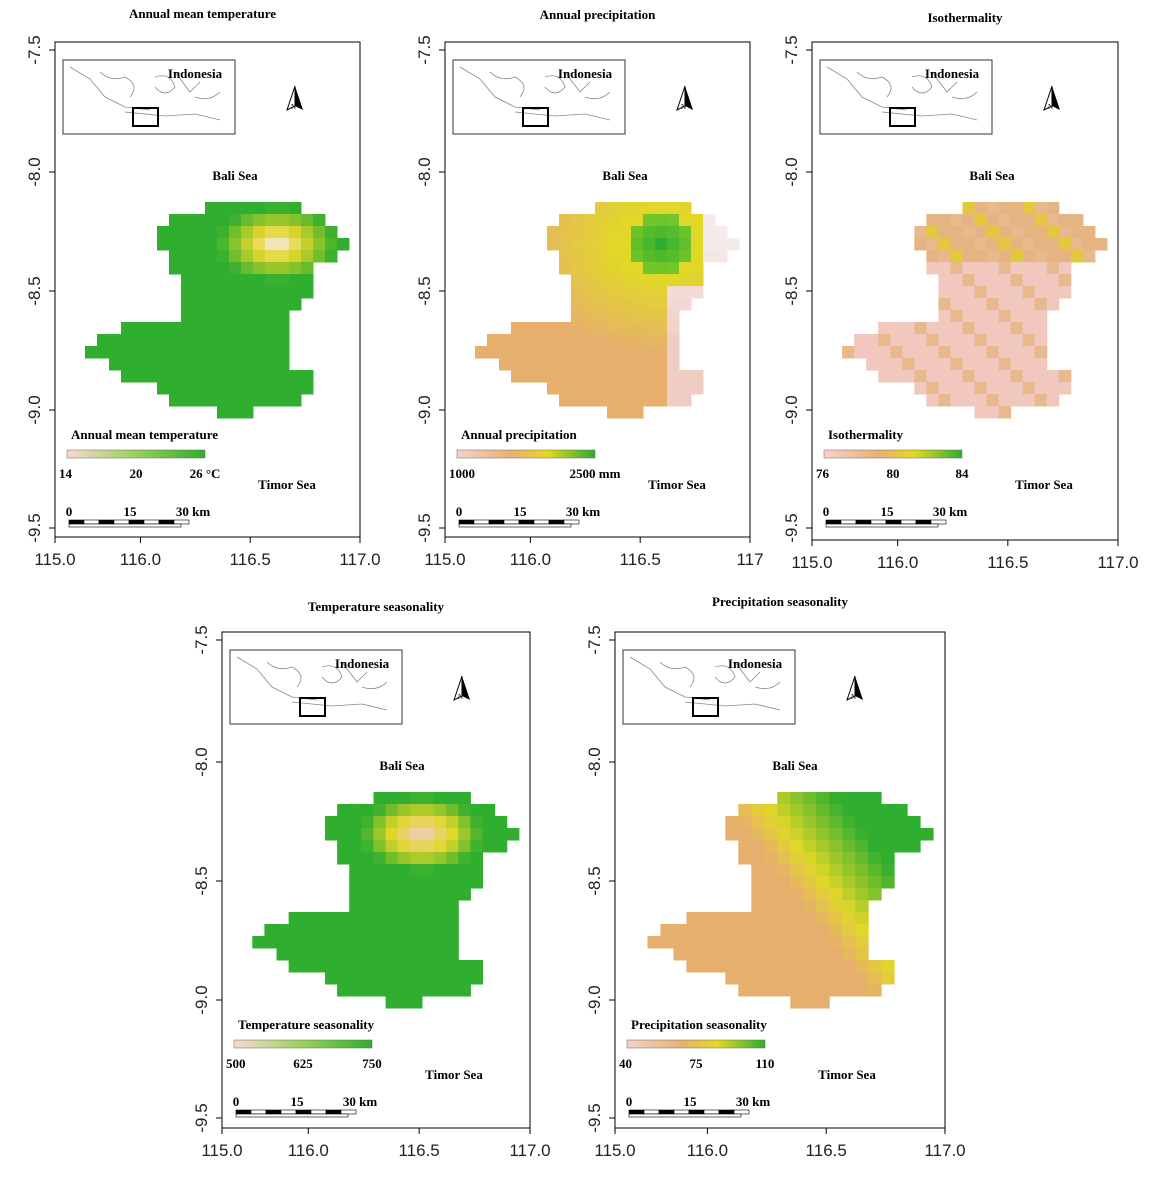  Describe the element at coordinates (897, 562) in the screenshot. I see `x-tick-label: 116.0` at that location.